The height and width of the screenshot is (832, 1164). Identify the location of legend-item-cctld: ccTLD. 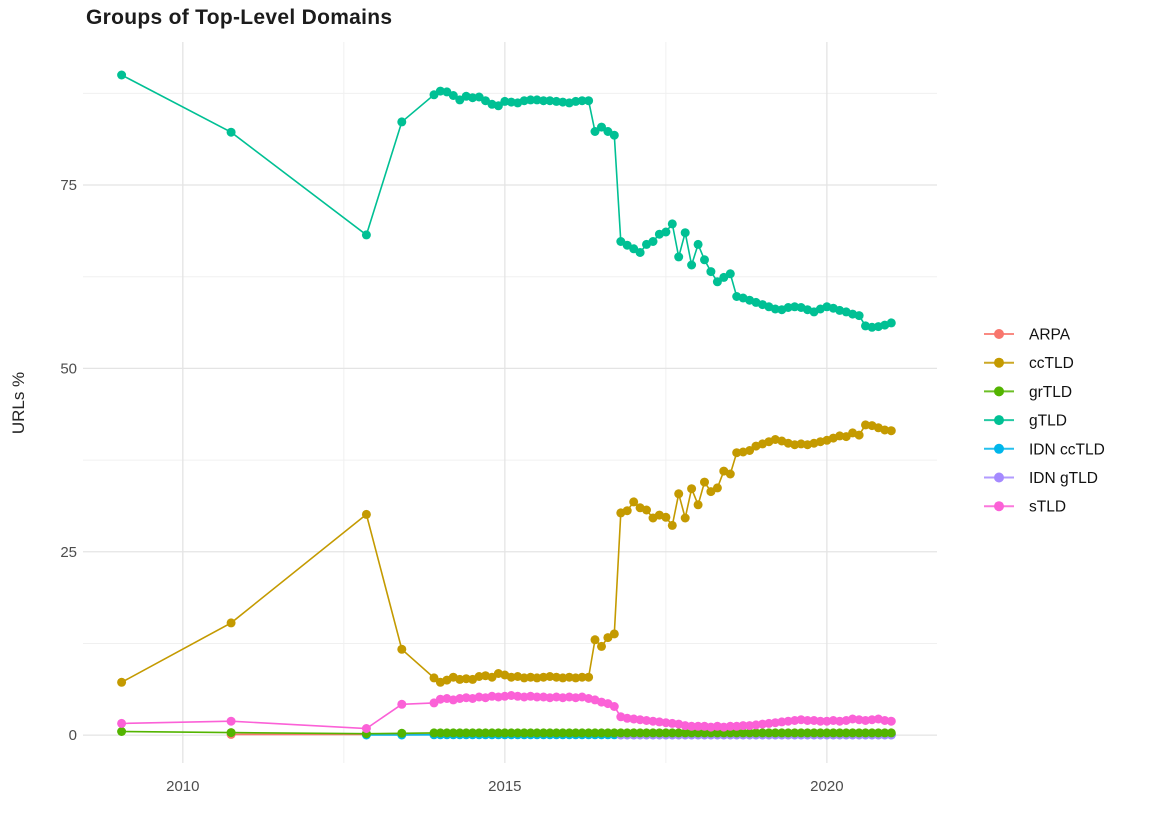
(1029, 363).